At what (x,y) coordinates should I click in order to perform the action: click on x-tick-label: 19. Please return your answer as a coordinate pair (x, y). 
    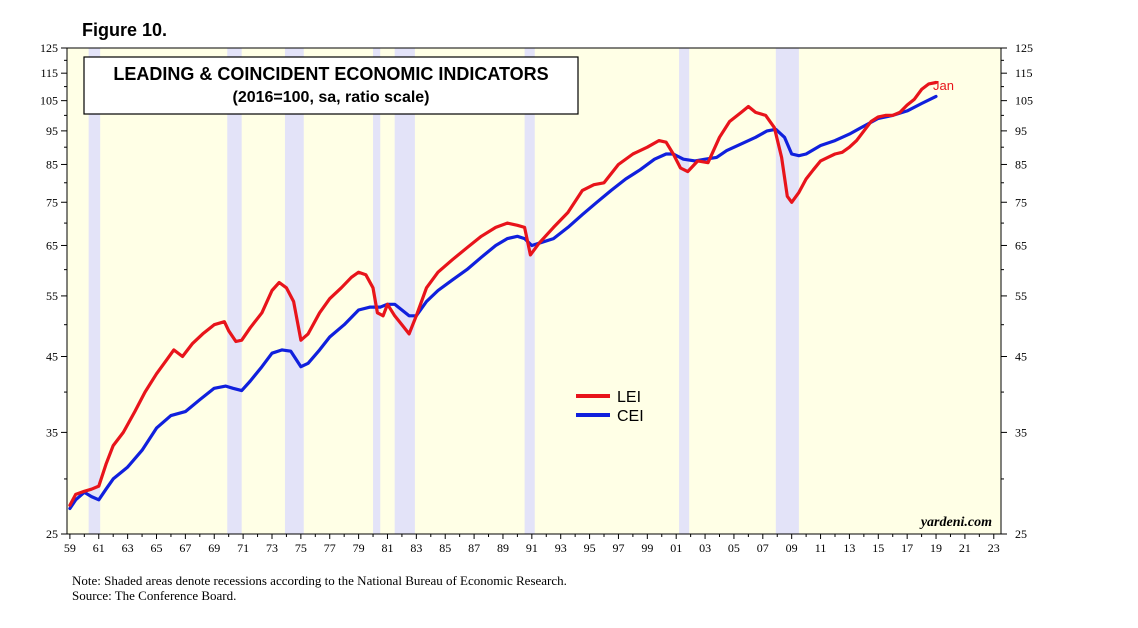
    Looking at the image, I should click on (936, 548).